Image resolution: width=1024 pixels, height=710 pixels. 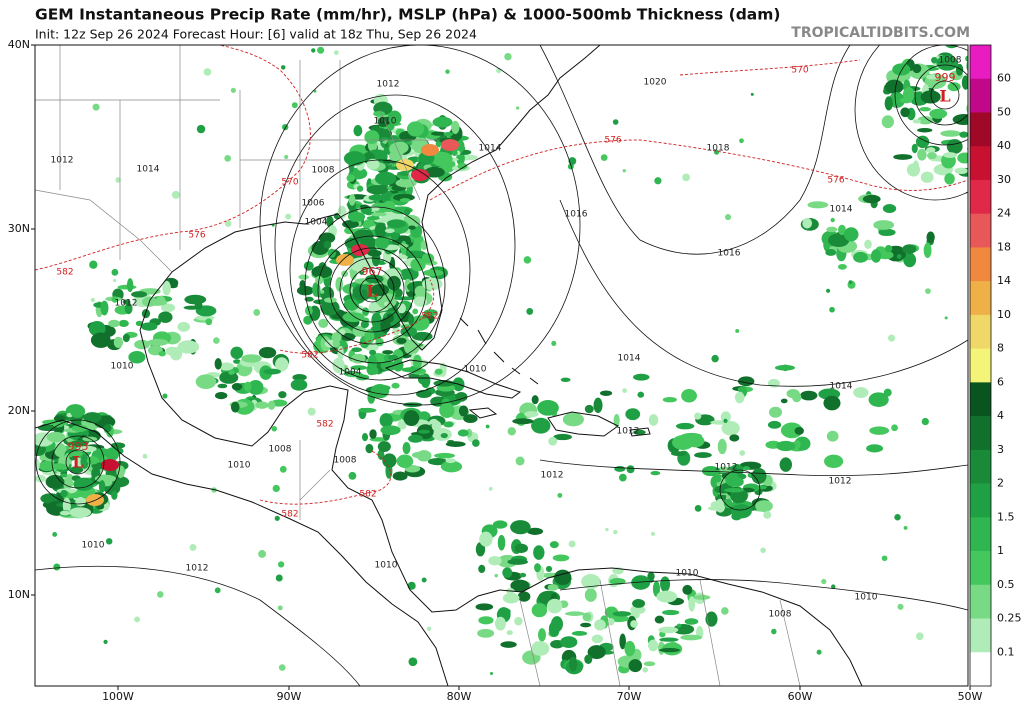 I want to click on lon-label: 100W, so click(x=118, y=696).